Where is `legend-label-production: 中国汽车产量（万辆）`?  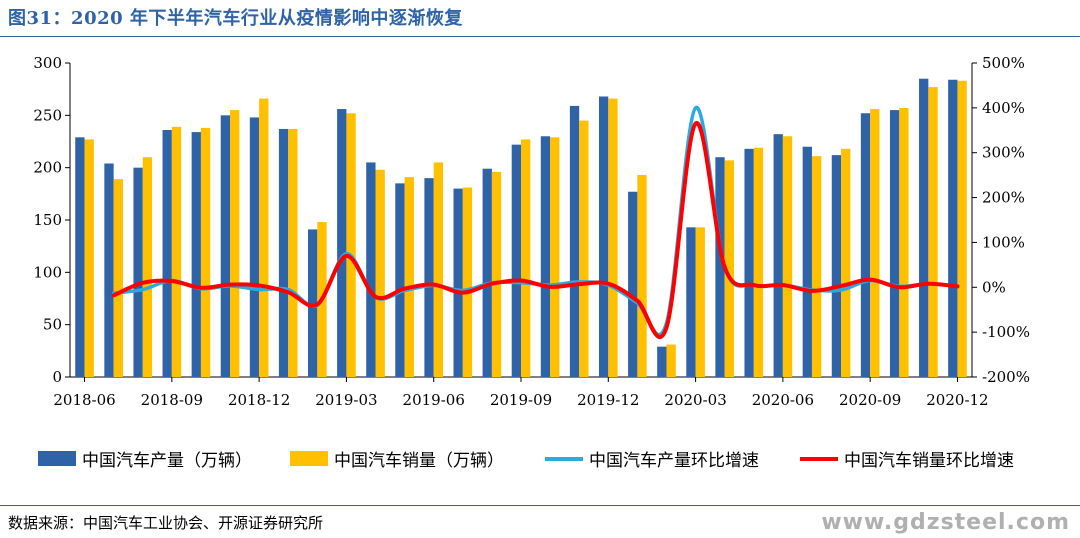 legend-label-production: 中国汽车产量（万辆） is located at coordinates (167, 461).